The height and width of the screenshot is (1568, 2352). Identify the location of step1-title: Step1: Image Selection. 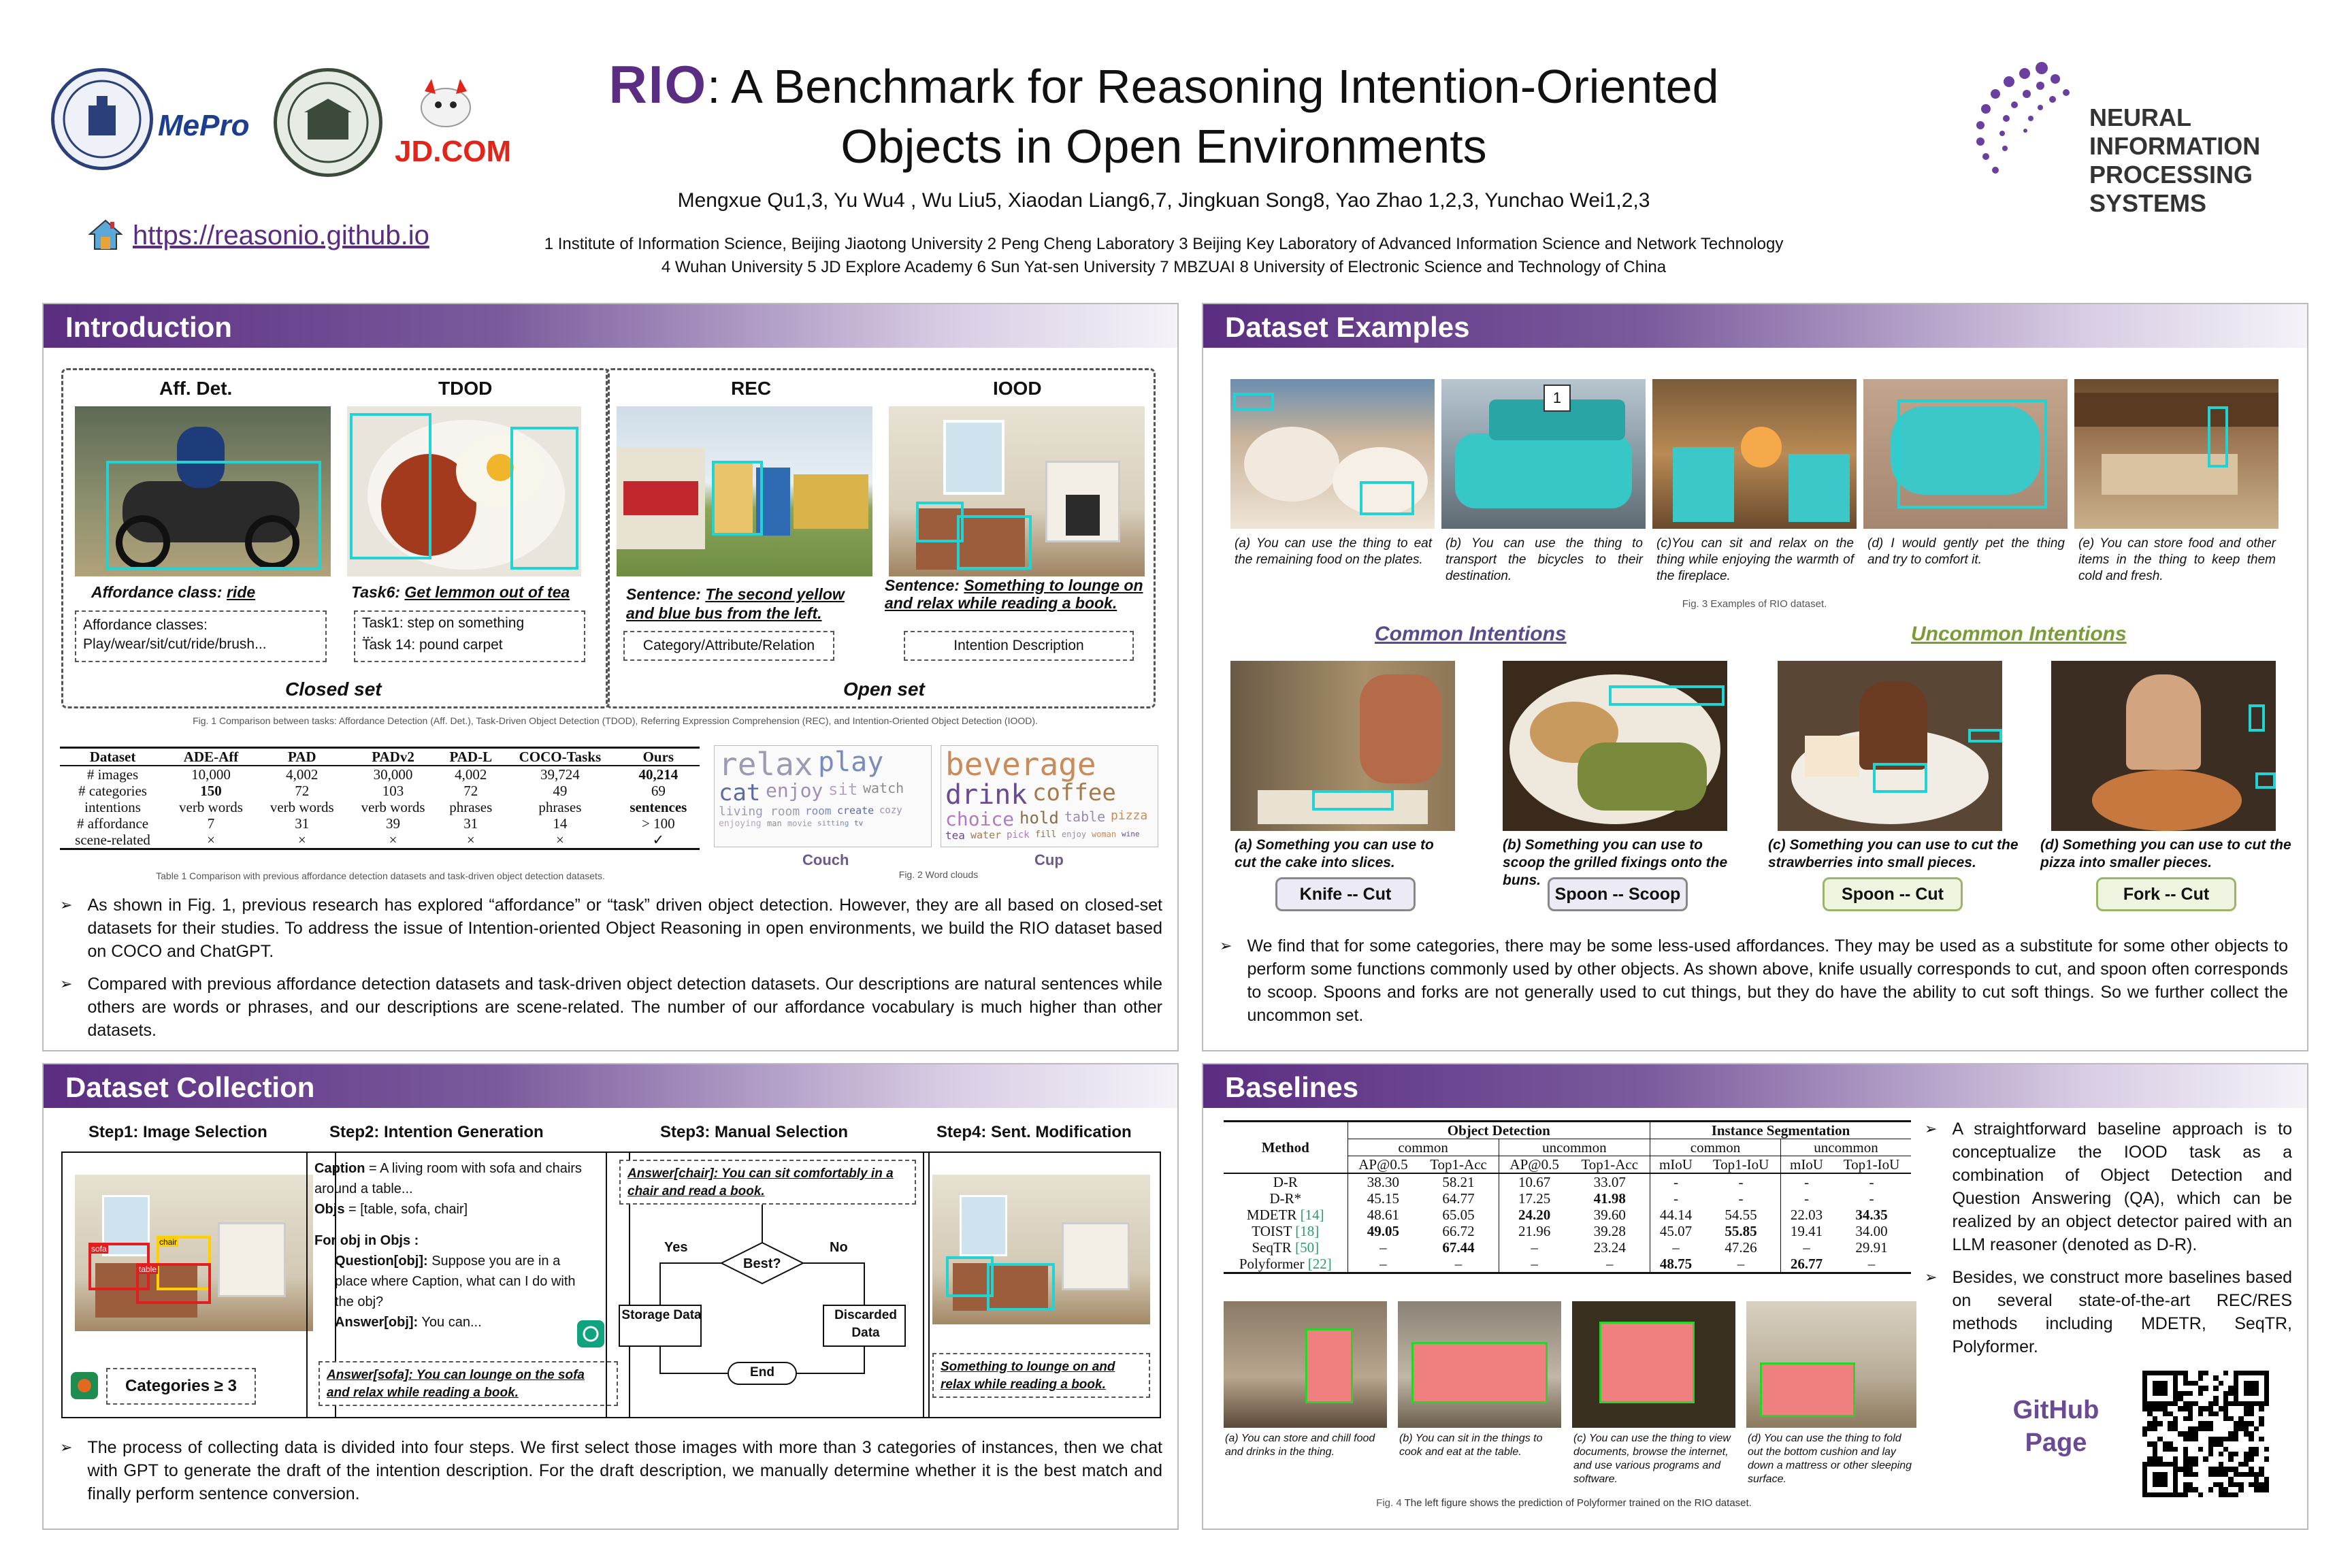
(178, 1132).